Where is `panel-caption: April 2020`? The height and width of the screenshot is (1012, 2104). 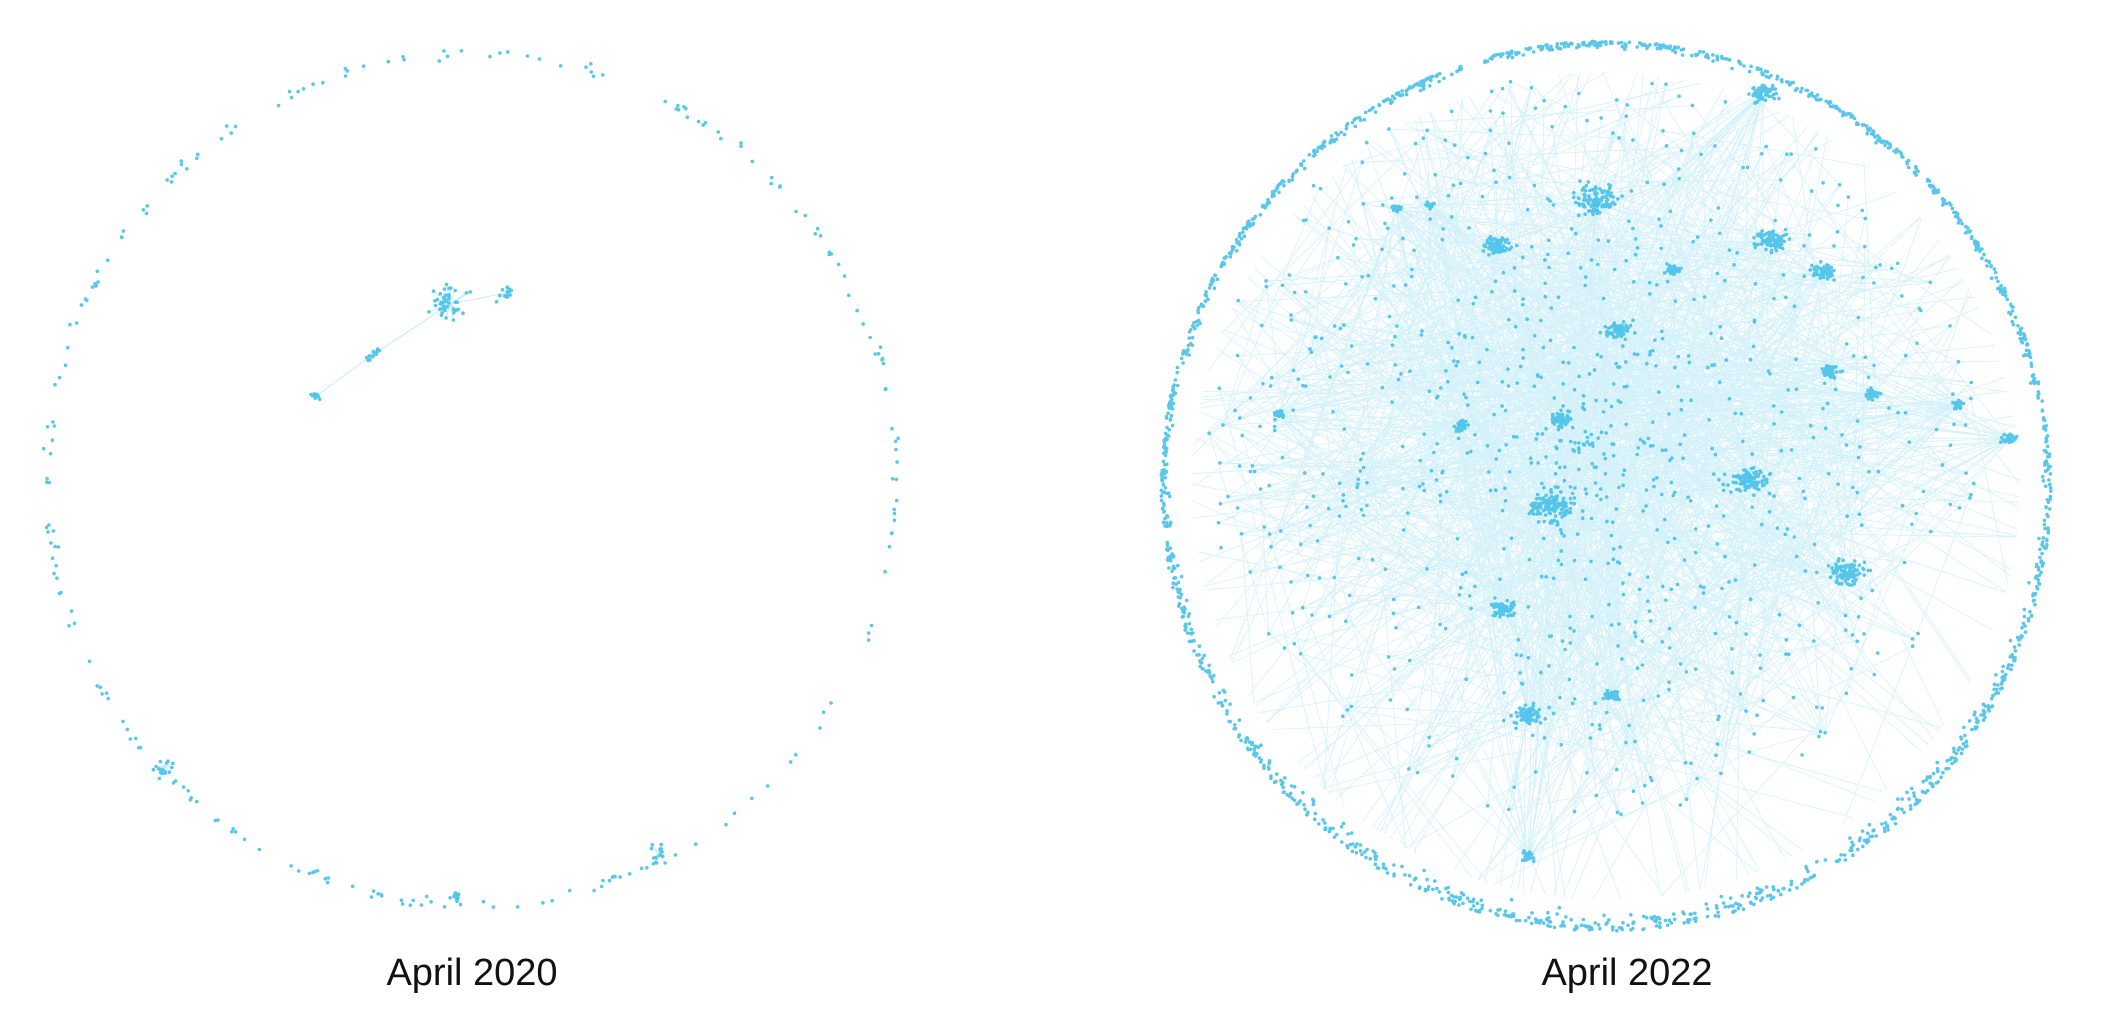
panel-caption: April 2020 is located at coordinates (471, 973).